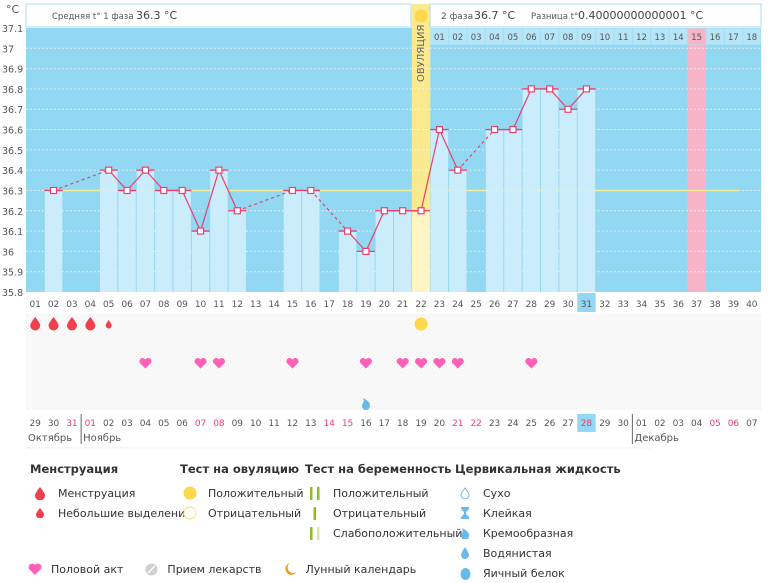 This screenshot has width=770, height=583. I want to click on moon-icon, so click(290, 569).